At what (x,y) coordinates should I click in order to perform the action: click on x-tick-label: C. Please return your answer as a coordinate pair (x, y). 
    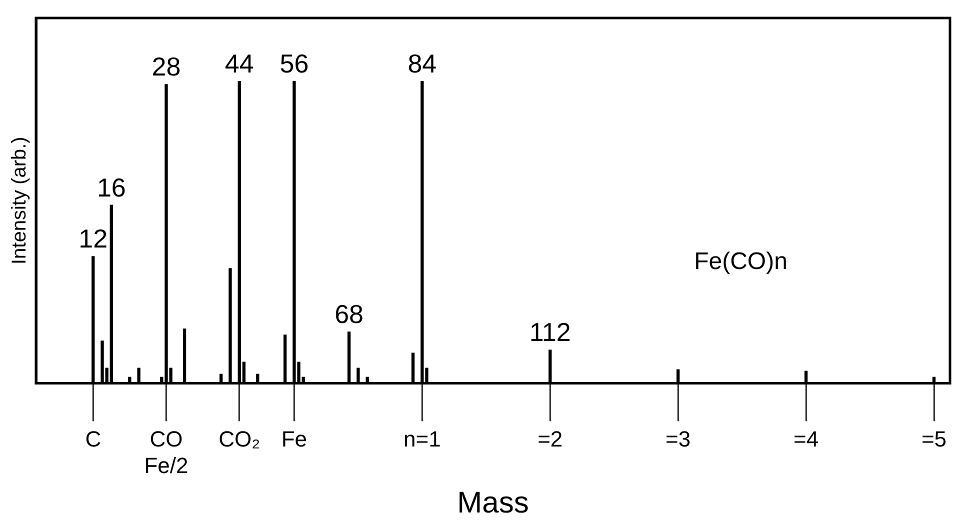
    Looking at the image, I should click on (93, 439).